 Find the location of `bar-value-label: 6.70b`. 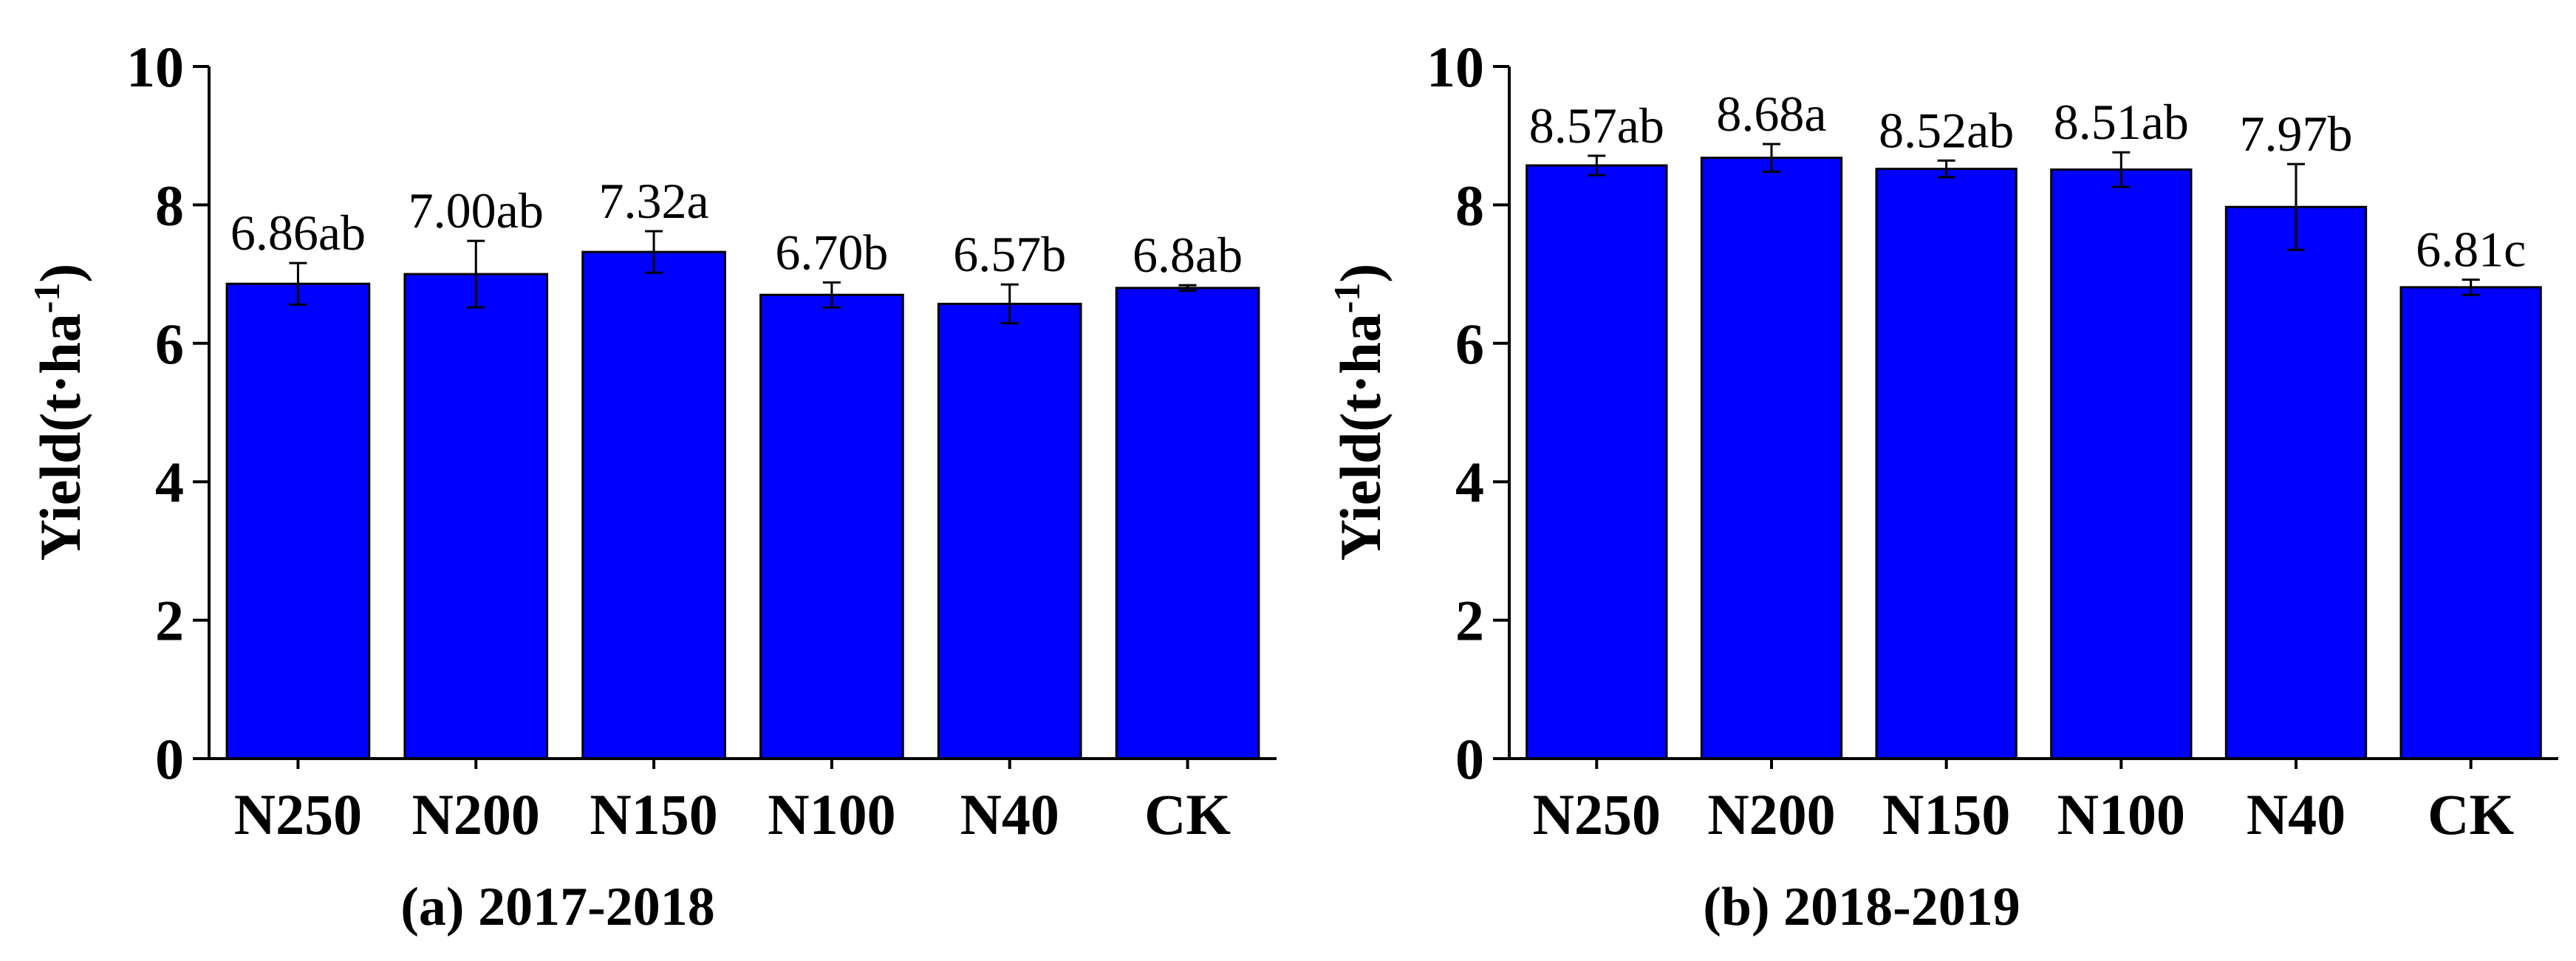

bar-value-label: 6.70b is located at coordinates (831, 252).